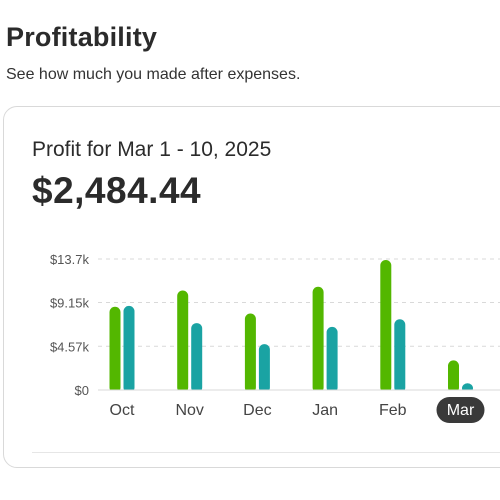 The width and height of the screenshot is (500, 500). I want to click on y-tick-label: $13.7k, so click(70, 259).